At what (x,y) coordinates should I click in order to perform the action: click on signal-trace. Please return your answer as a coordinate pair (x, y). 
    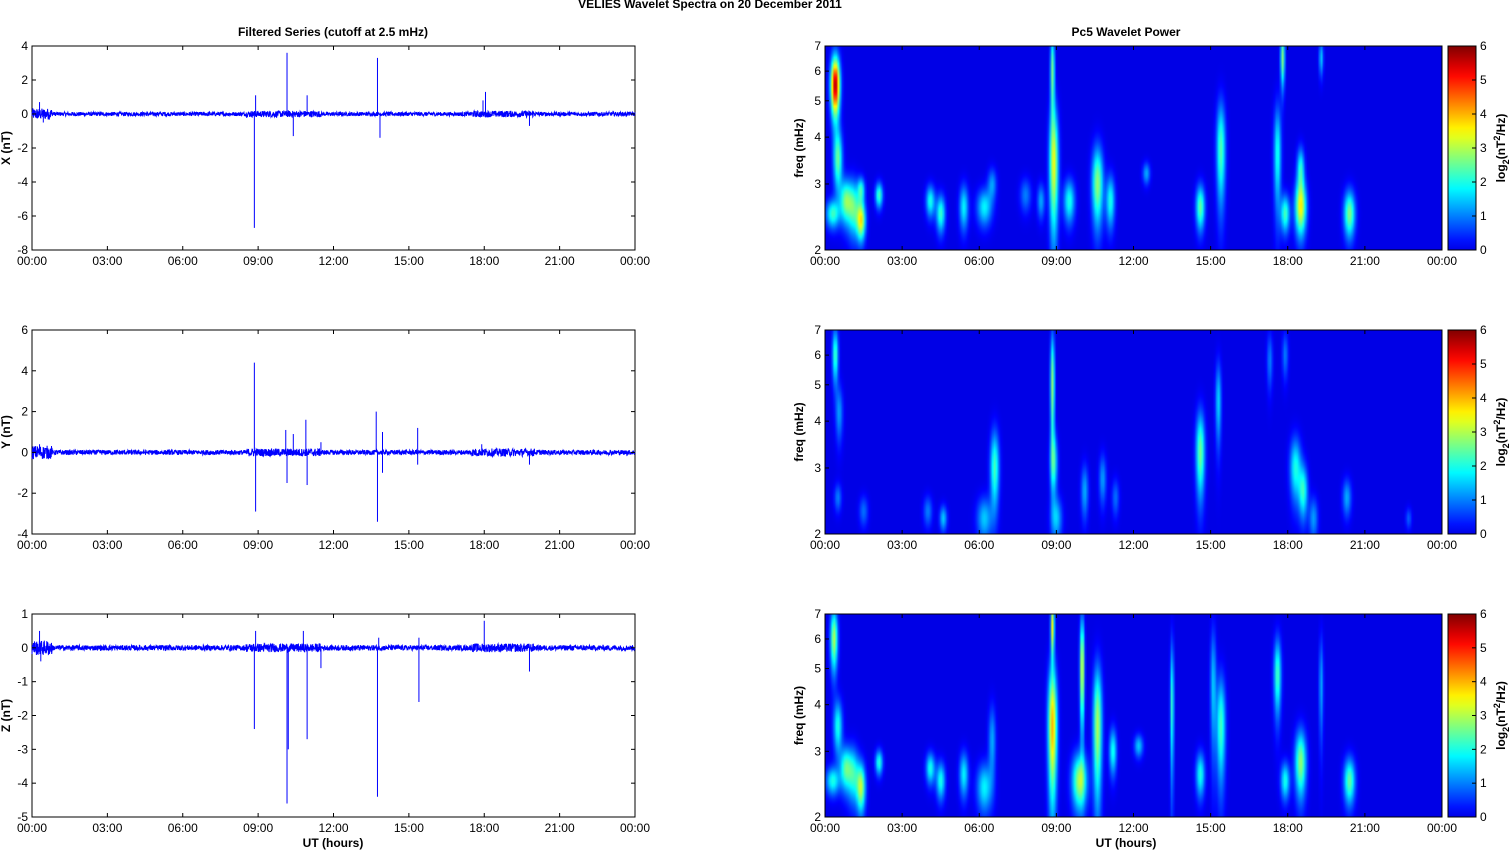
    Looking at the image, I should click on (333, 648).